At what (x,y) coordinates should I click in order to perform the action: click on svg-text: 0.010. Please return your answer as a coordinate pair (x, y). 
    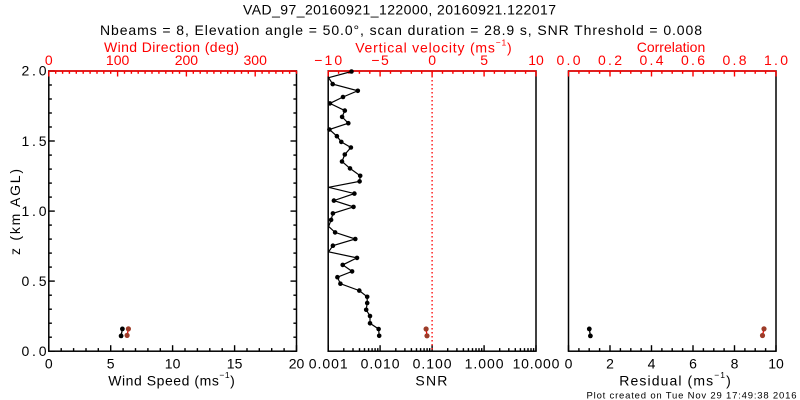
    Looking at the image, I should click on (380, 363).